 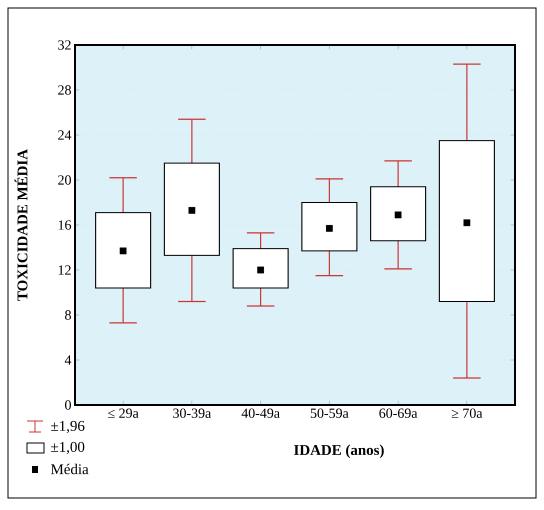 What do you see at coordinates (192, 413) in the screenshot?
I see `x-tick-label: 30-39a` at bounding box center [192, 413].